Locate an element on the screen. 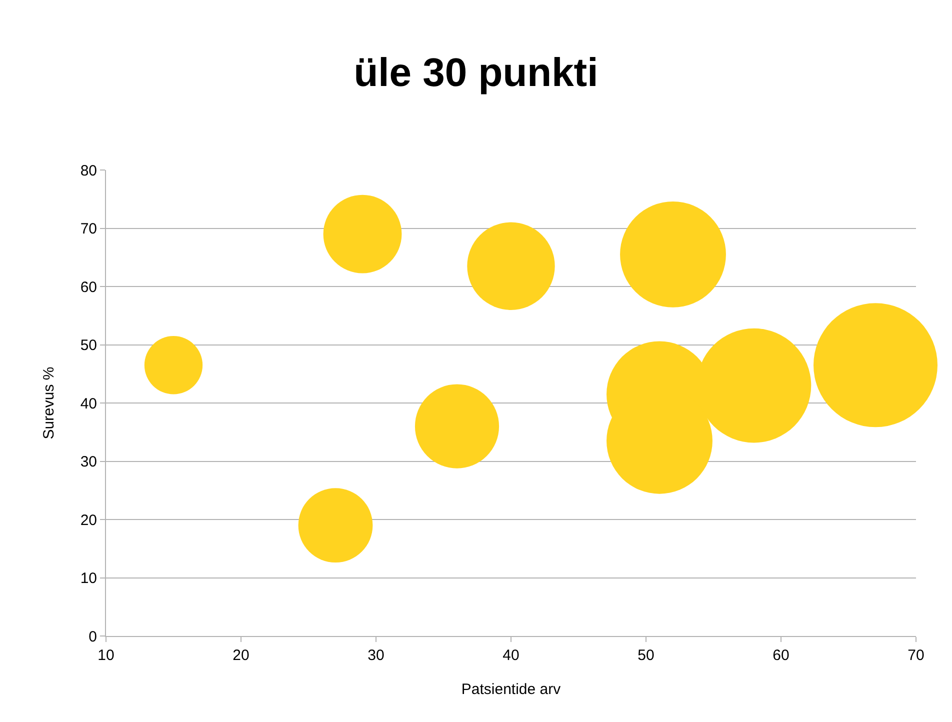  chart-title: üle 30 punkti is located at coordinates (476, 73).